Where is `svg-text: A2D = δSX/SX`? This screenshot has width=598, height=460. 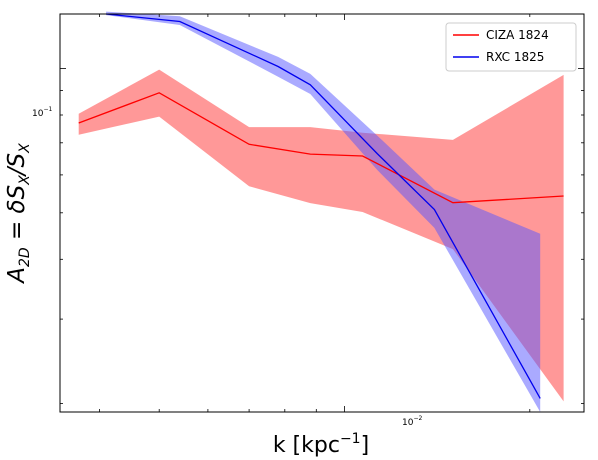 svg-text: A2D = δSX/SX is located at coordinates (18, 214).